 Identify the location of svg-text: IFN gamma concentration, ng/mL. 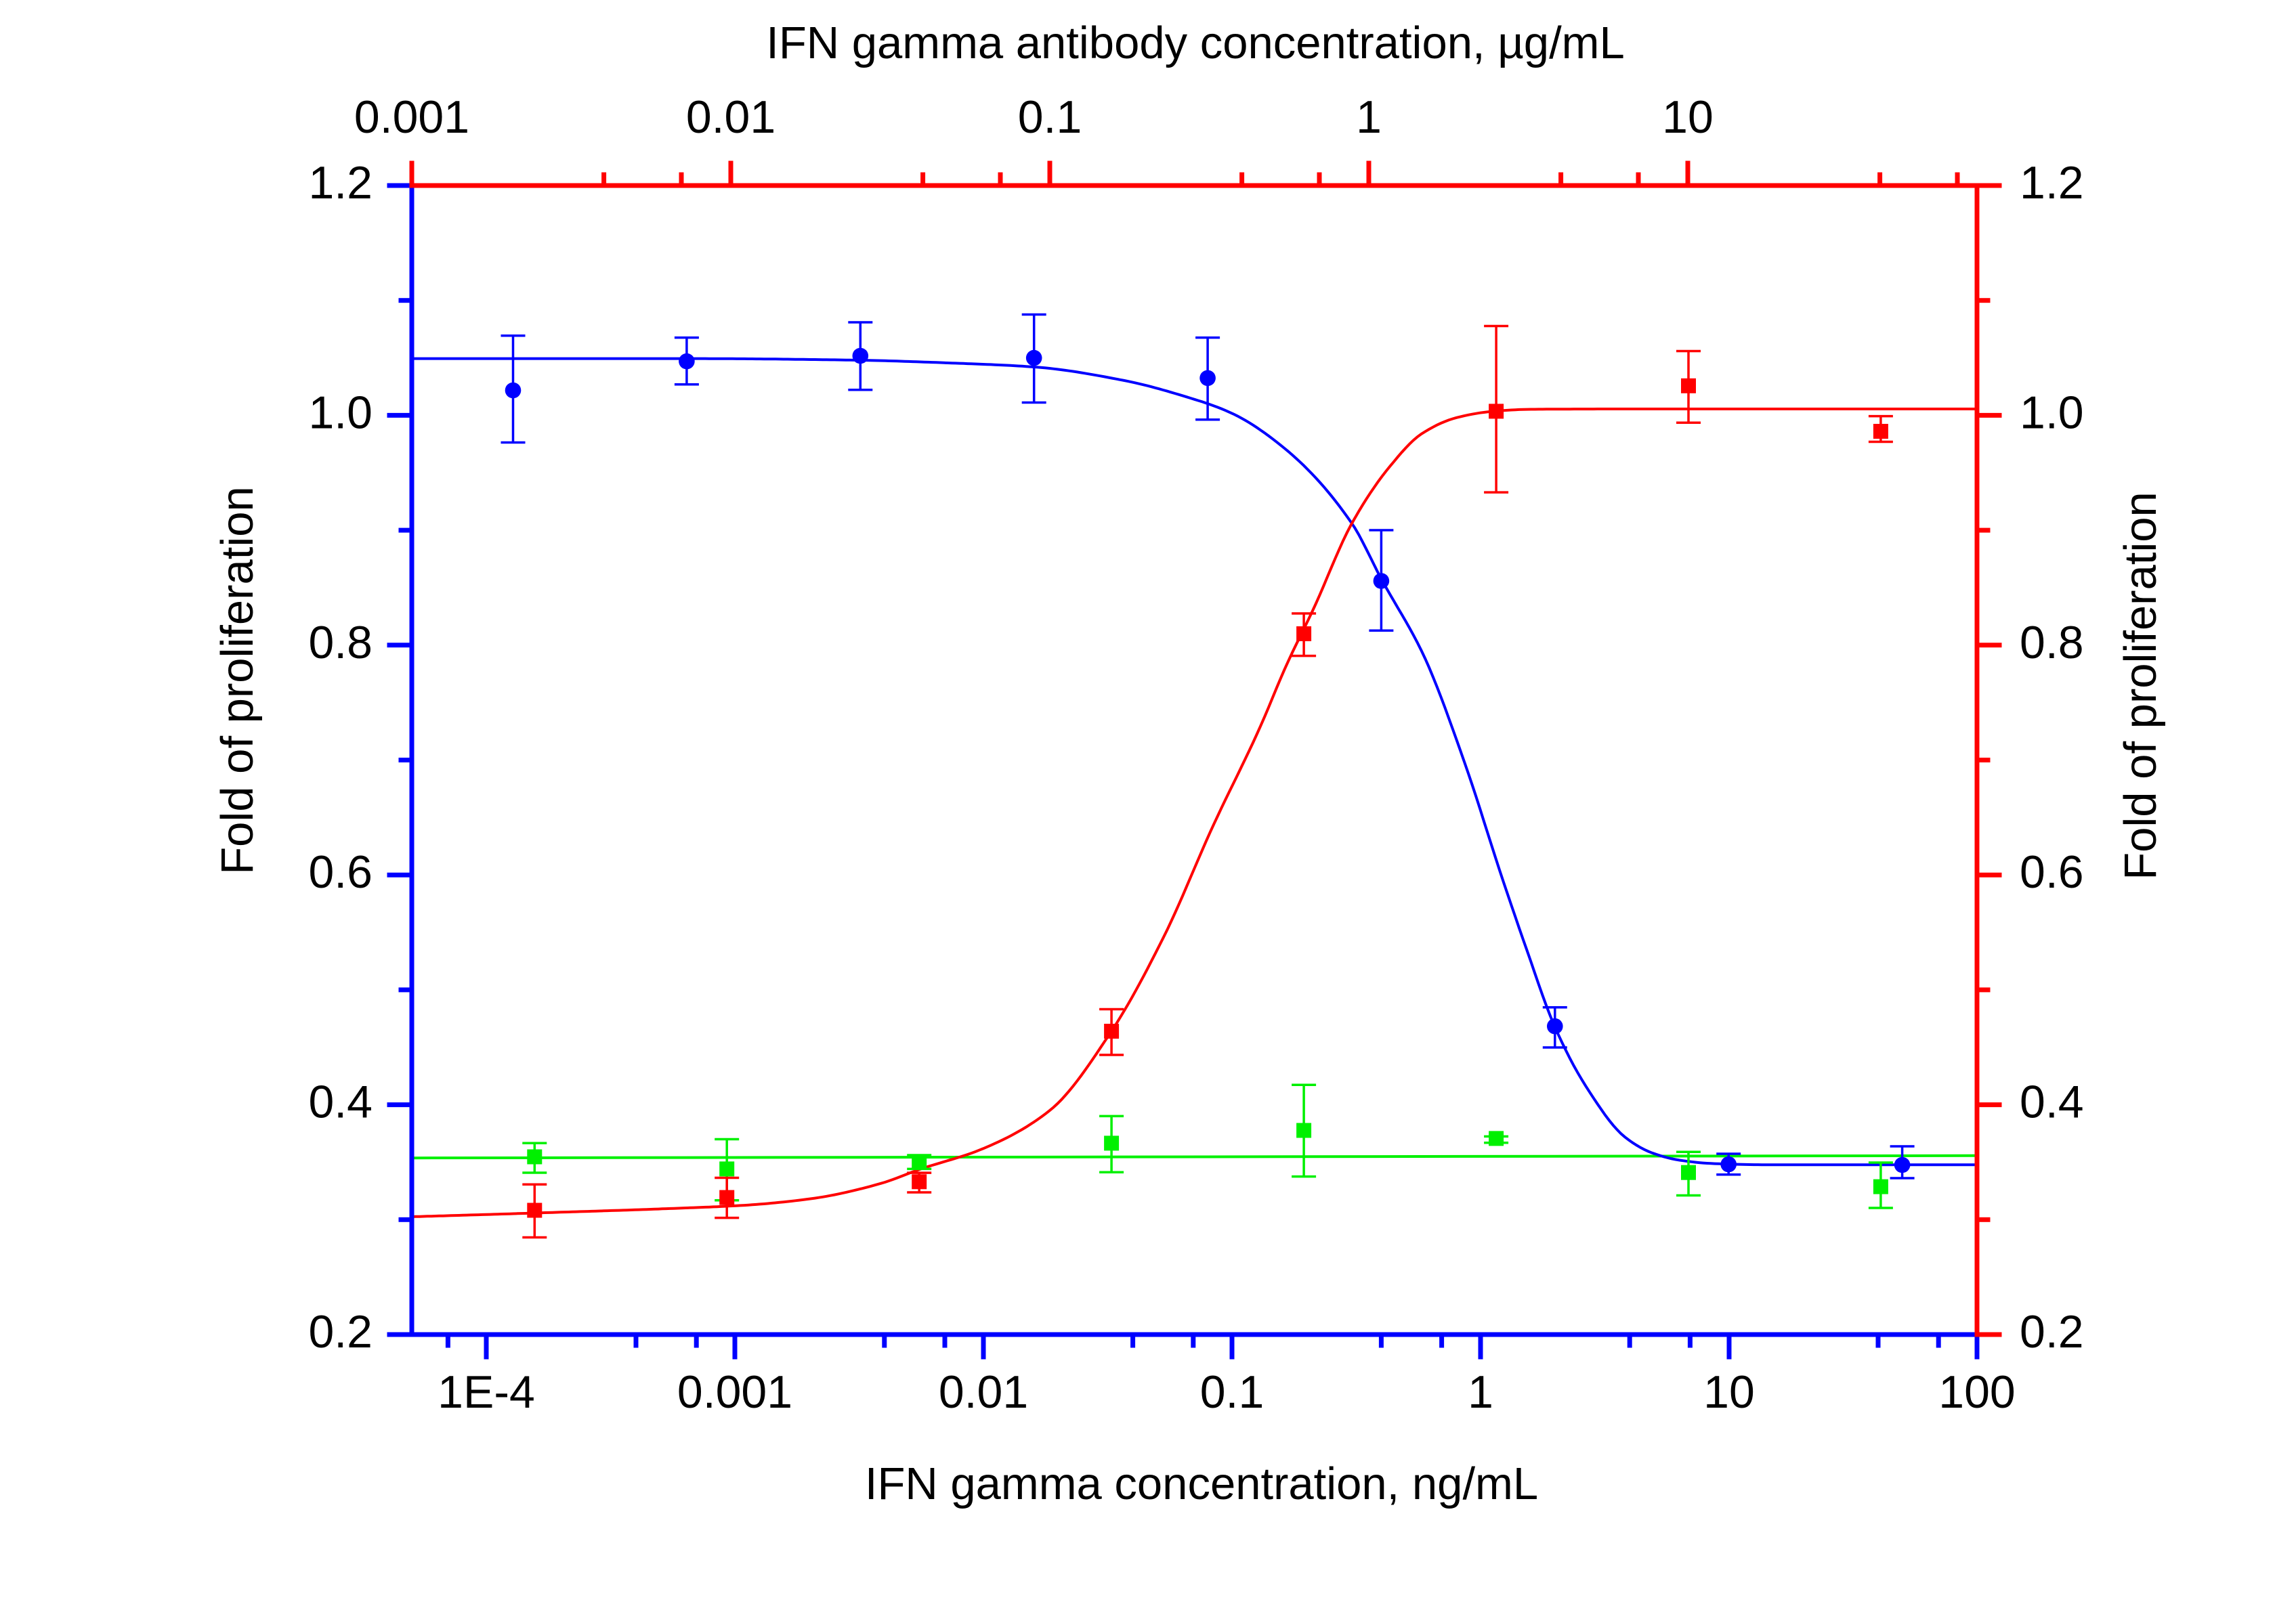
(1201, 1483).